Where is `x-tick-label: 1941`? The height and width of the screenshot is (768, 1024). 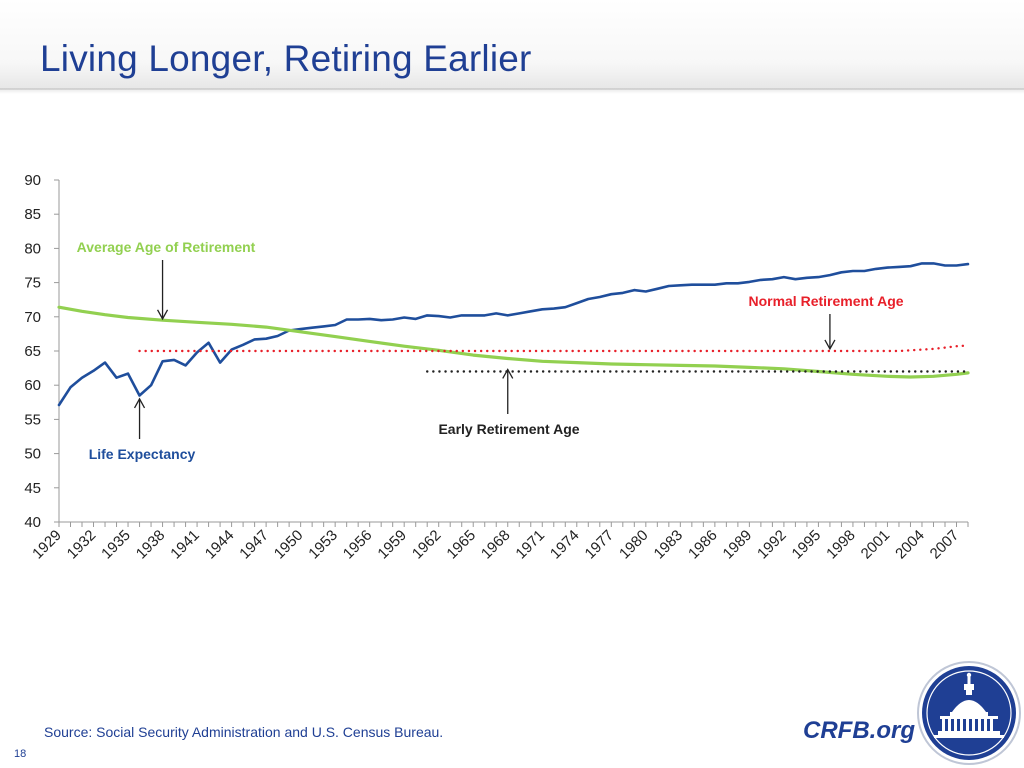
x-tick-label: 1941 is located at coordinates (185, 545).